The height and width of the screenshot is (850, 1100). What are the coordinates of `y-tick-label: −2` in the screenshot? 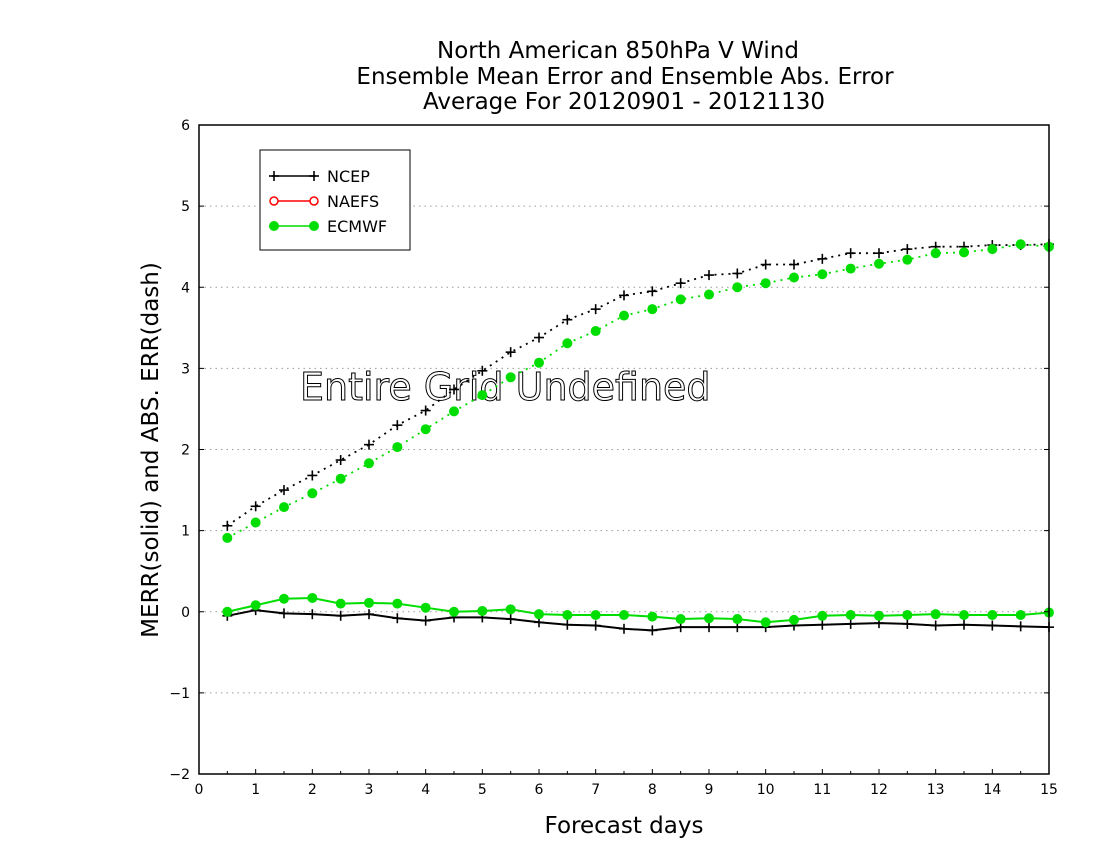 It's located at (179, 775).